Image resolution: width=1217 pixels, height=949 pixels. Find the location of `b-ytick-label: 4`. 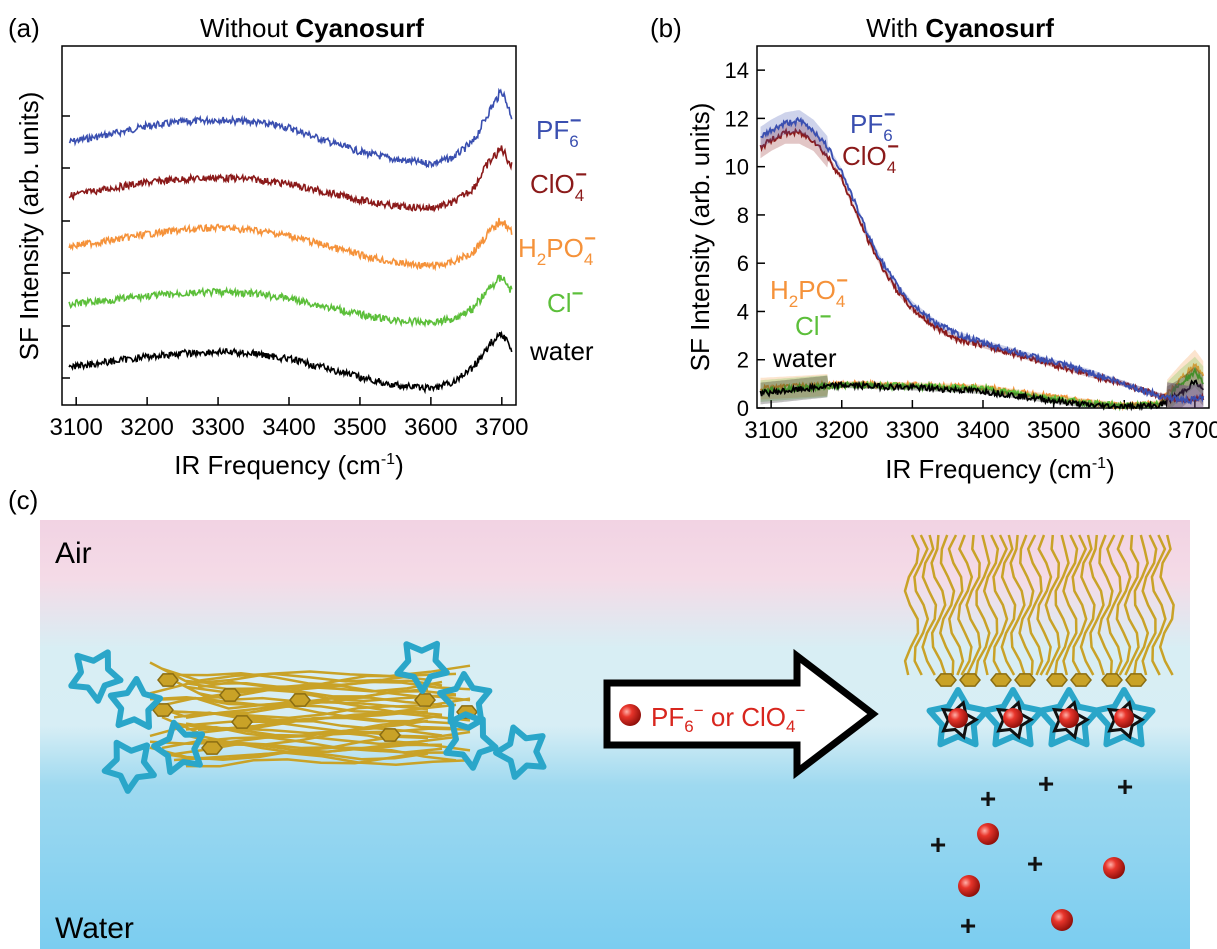

b-ytick-label: 4 is located at coordinates (743, 311).